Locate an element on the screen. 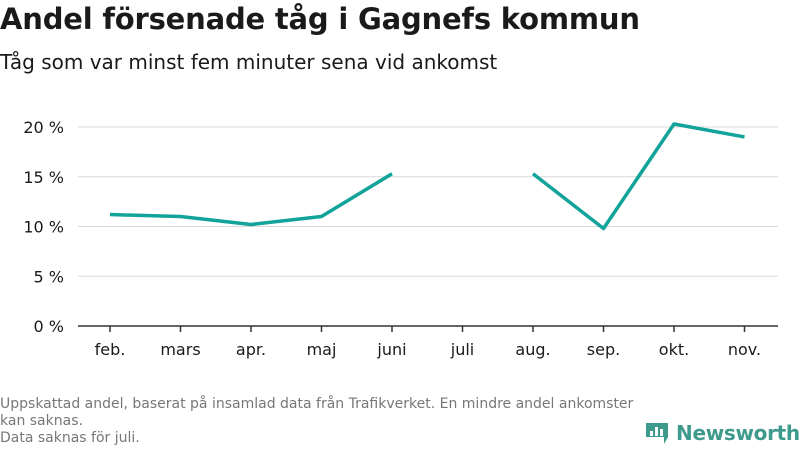 This screenshot has height=450, width=800. y-tick-label: 10 % is located at coordinates (43, 227).